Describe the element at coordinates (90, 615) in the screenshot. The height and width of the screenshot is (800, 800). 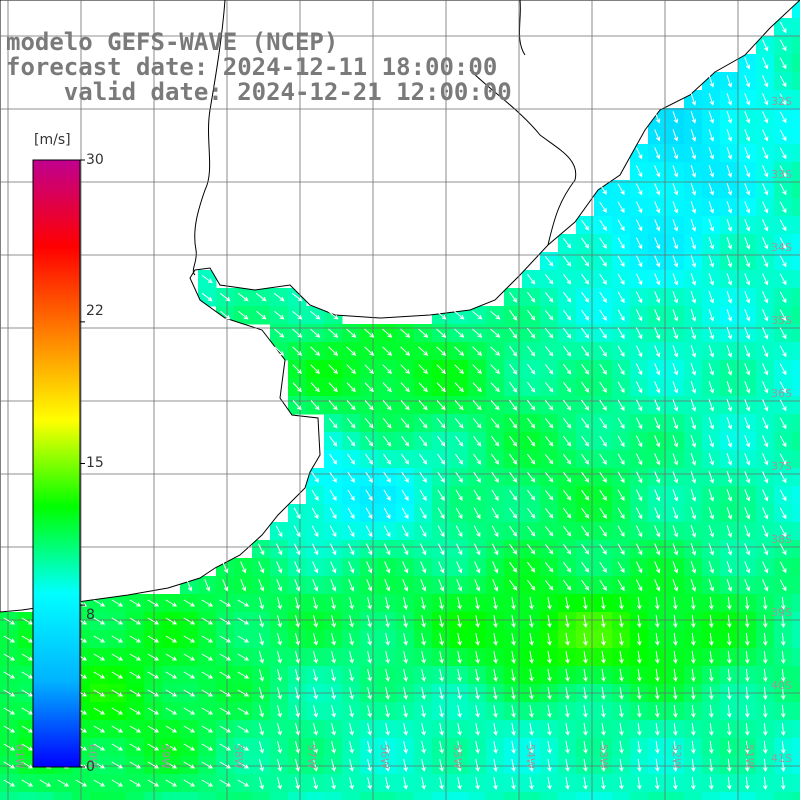
I see `colorbar-tick-8: 8` at that location.